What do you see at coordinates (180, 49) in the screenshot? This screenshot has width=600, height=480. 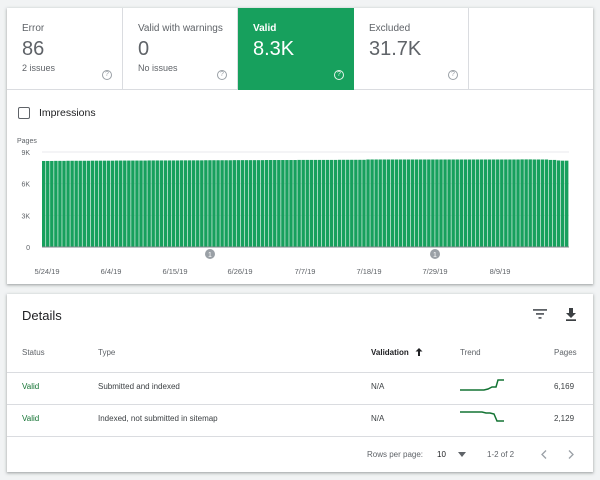 I see `tile-valid-with-warnings: Valid with warnings 0 No issues ?` at bounding box center [180, 49].